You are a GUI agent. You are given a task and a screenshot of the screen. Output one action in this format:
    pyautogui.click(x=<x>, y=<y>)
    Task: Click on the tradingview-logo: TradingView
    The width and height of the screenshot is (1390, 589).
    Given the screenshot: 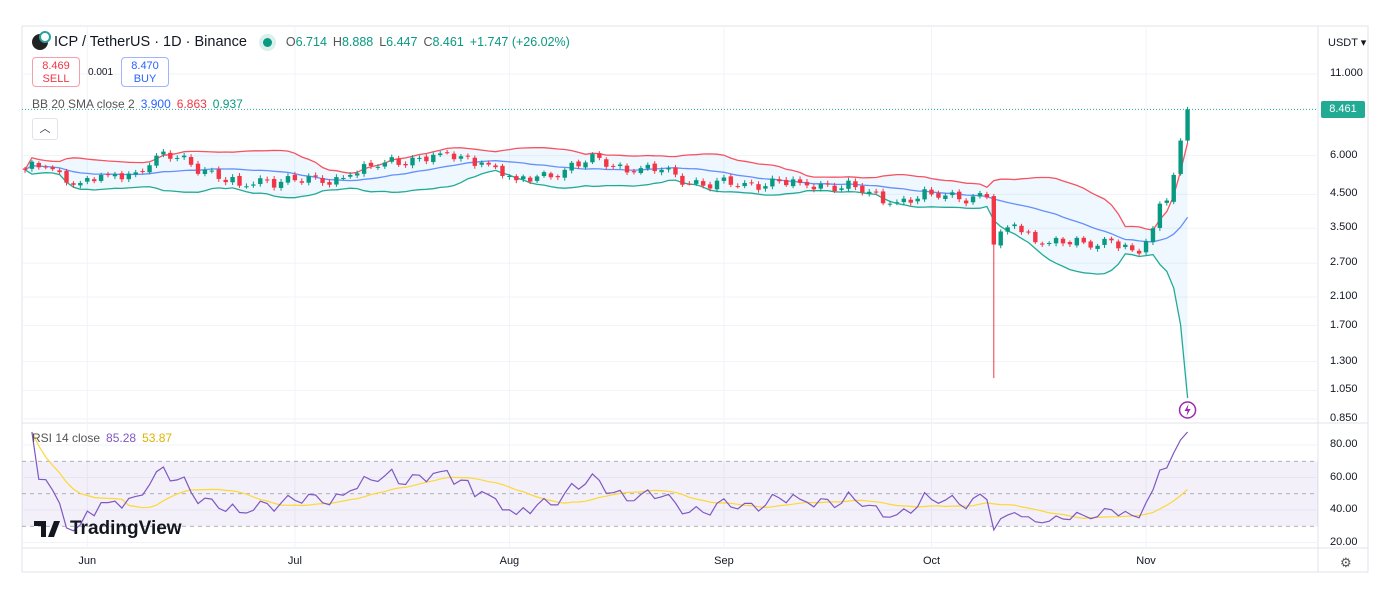 What is the action you would take?
    pyautogui.click(x=108, y=529)
    